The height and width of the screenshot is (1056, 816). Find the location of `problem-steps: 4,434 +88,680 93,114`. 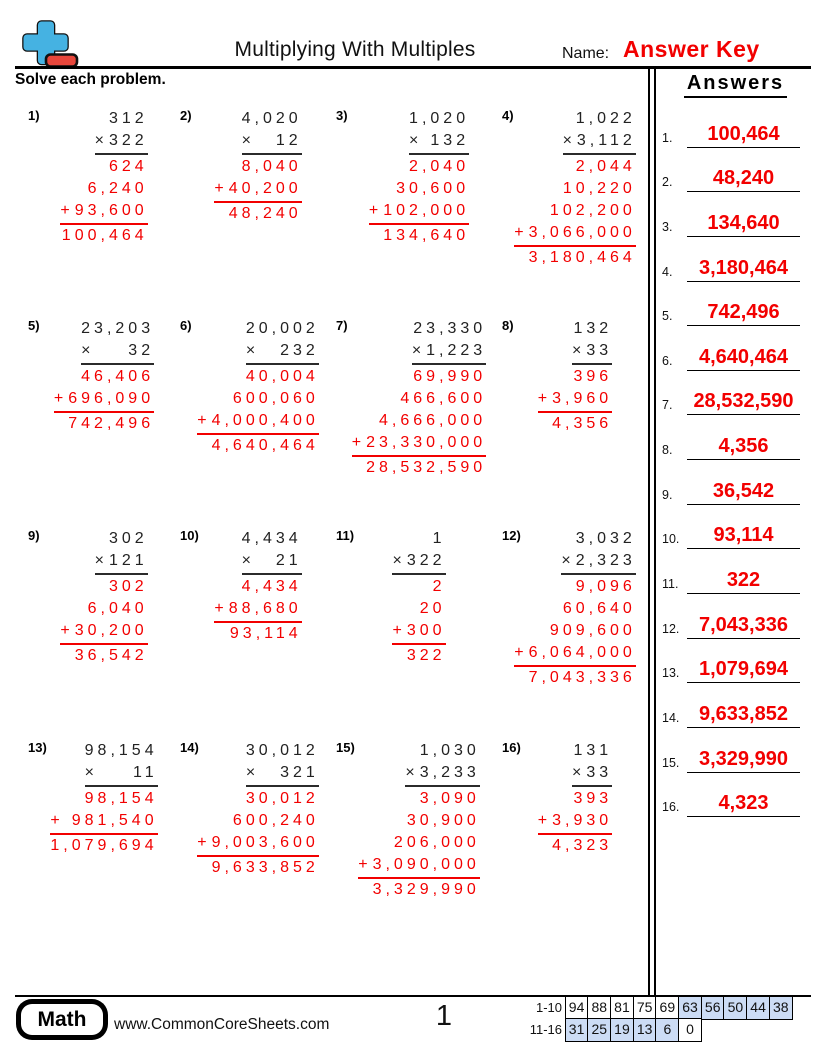

problem-steps: 4,434 +88,680 93,114 is located at coordinates (258, 610).